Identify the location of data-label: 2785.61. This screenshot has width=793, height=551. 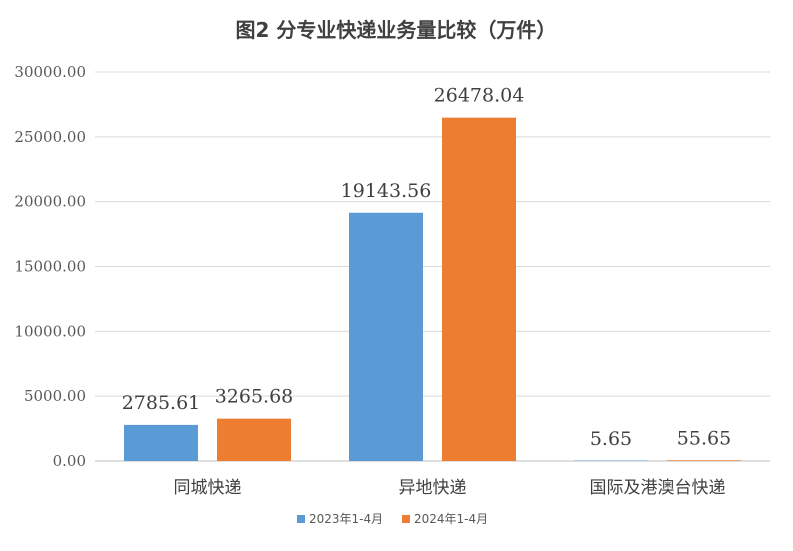
(161, 403).